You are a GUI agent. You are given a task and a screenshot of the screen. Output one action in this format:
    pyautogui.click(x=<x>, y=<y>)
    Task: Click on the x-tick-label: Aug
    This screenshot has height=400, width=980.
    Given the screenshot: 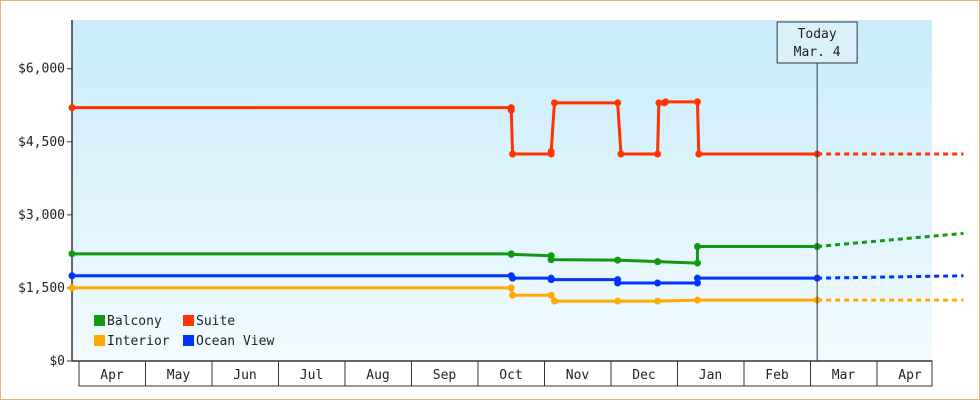 What is the action you would take?
    pyautogui.click(x=377, y=375)
    